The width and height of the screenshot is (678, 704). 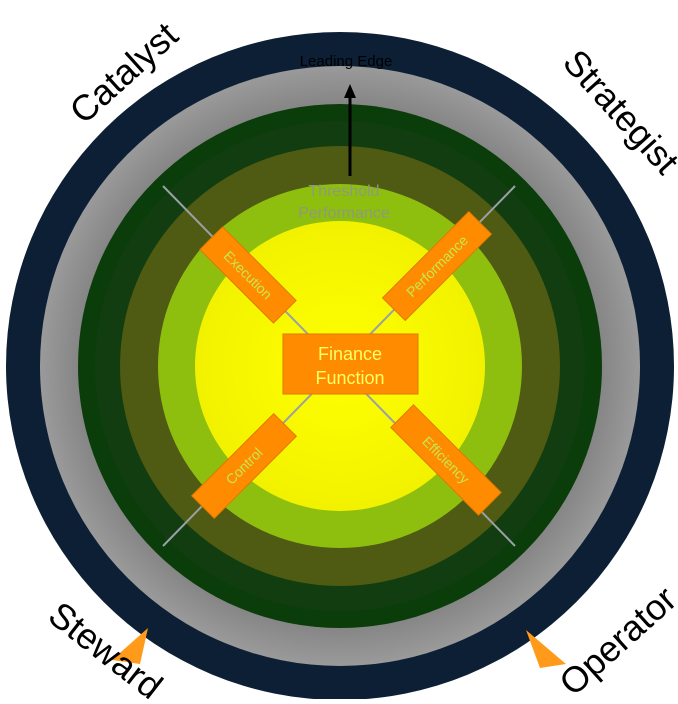 What do you see at coordinates (350, 354) in the screenshot?
I see `center-label-line1: Finance` at bounding box center [350, 354].